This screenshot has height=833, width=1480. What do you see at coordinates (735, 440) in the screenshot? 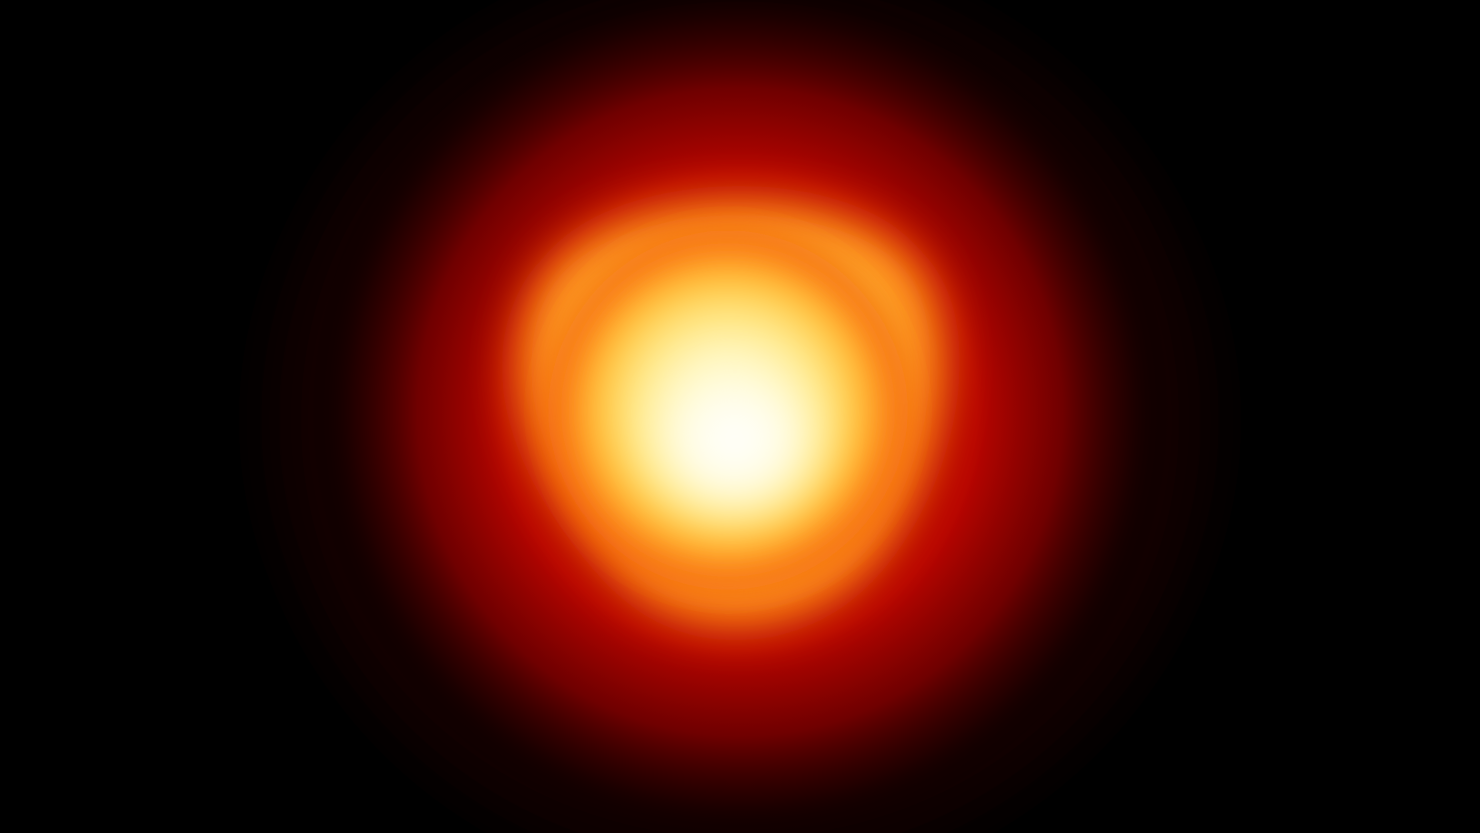
I see `white-hot-center` at bounding box center [735, 440].